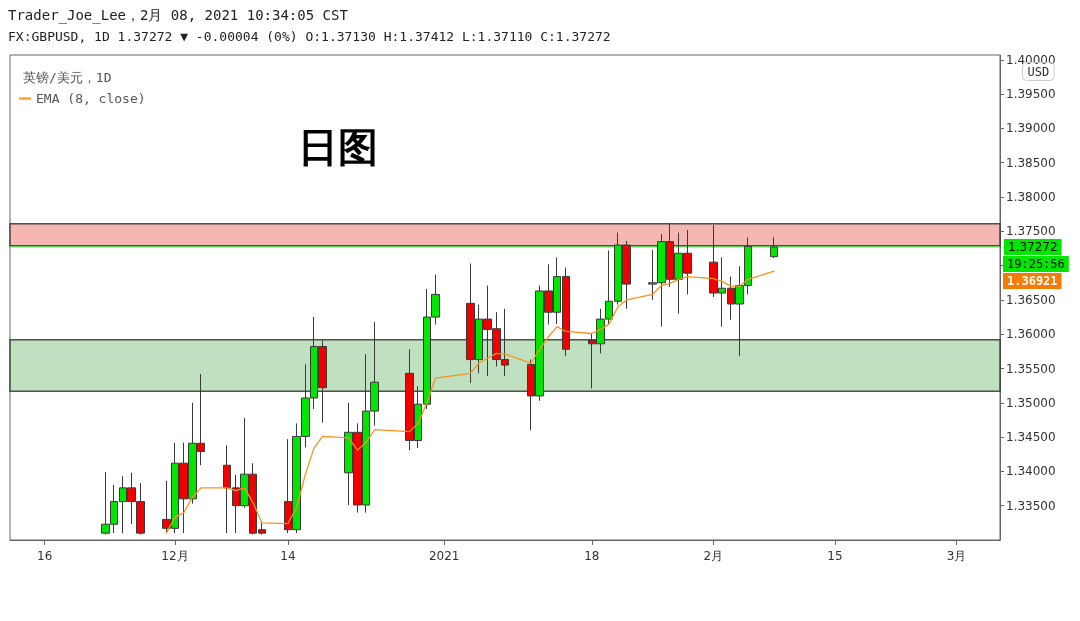 This screenshot has height=621, width=1080. What do you see at coordinates (91, 98) in the screenshot?
I see `legend-label: EMA (8, close)` at bounding box center [91, 98].